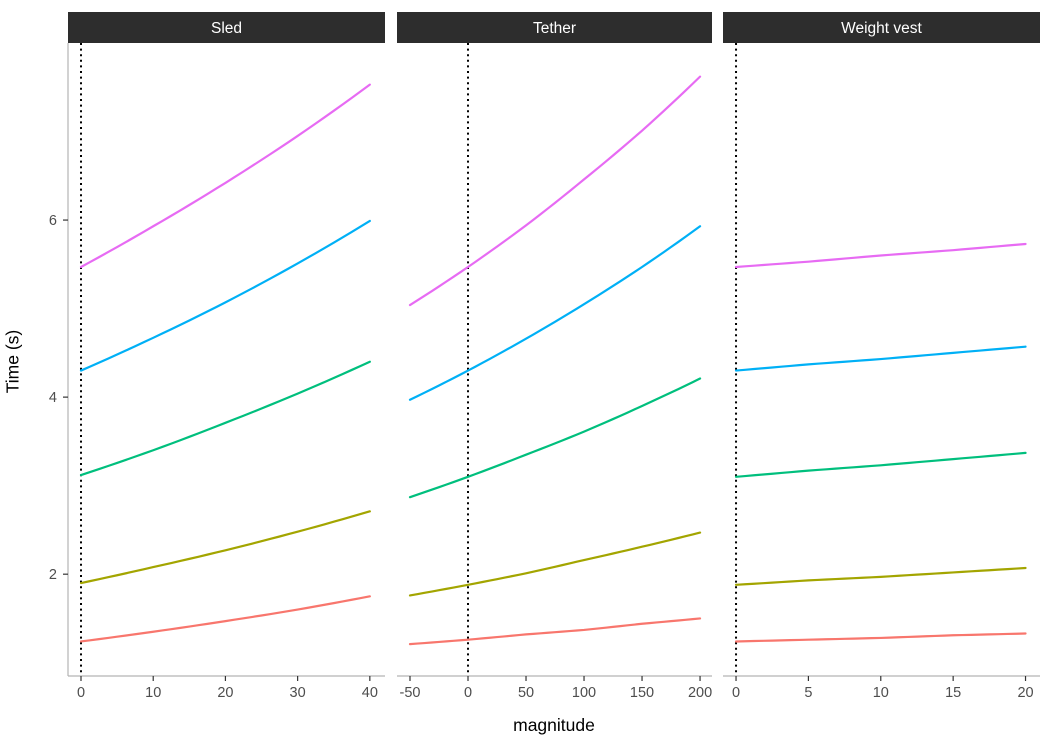  Describe the element at coordinates (700, 693) in the screenshot. I see `x-tick-label: 200` at that location.